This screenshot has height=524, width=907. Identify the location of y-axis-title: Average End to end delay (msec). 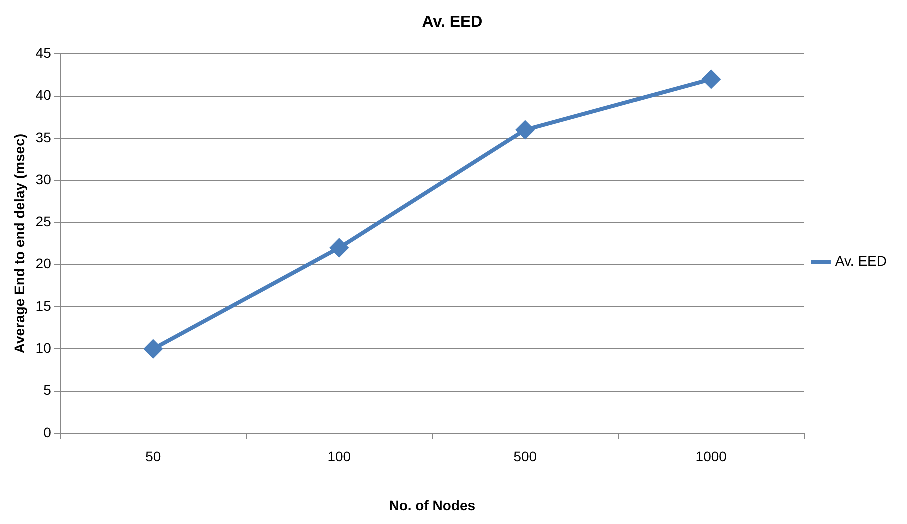
(19, 244).